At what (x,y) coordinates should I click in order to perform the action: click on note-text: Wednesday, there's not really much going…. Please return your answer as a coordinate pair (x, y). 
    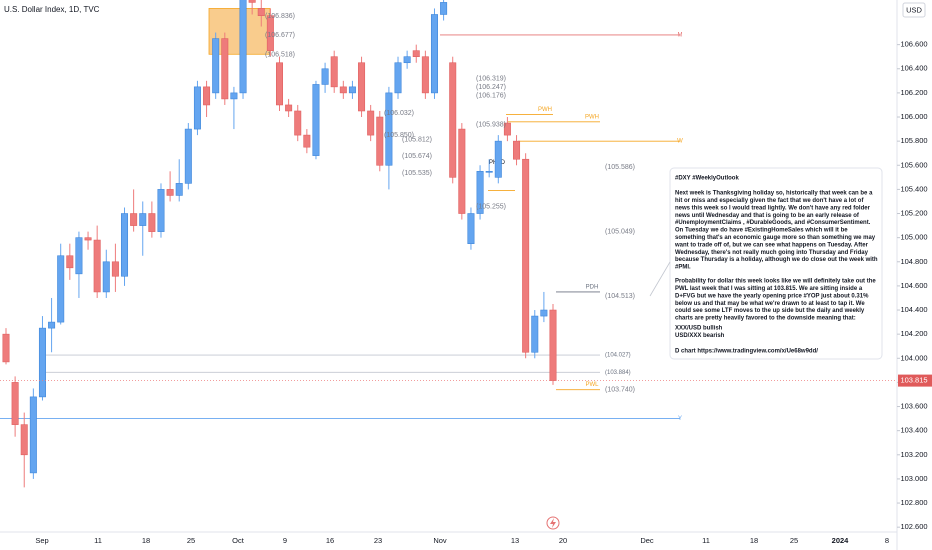
    Looking at the image, I should click on (772, 253).